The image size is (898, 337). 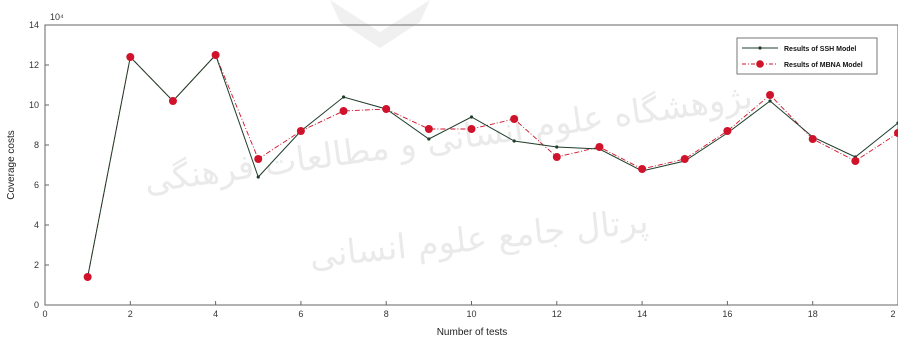 I want to click on x-axis-label: Number of tests, so click(x=472, y=332).